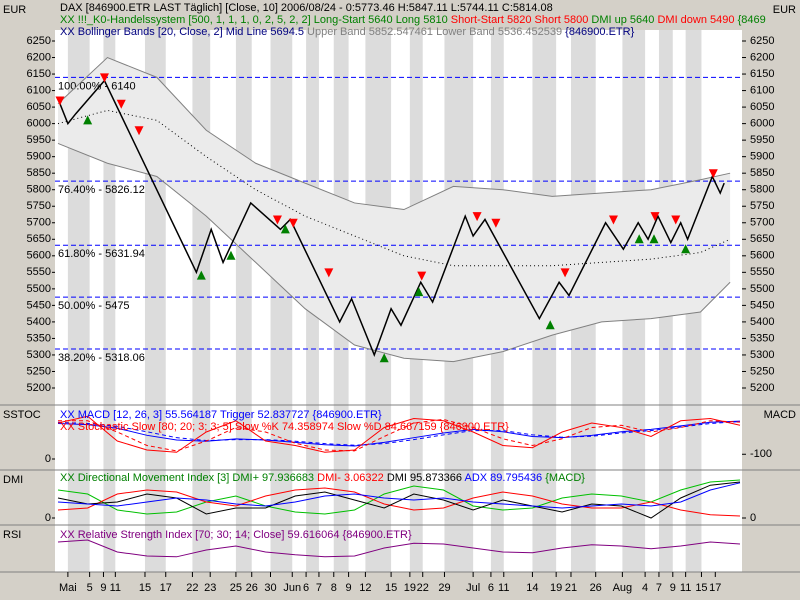  What do you see at coordinates (334, 588) in the screenshot?
I see `x-tick-label: 8` at bounding box center [334, 588].